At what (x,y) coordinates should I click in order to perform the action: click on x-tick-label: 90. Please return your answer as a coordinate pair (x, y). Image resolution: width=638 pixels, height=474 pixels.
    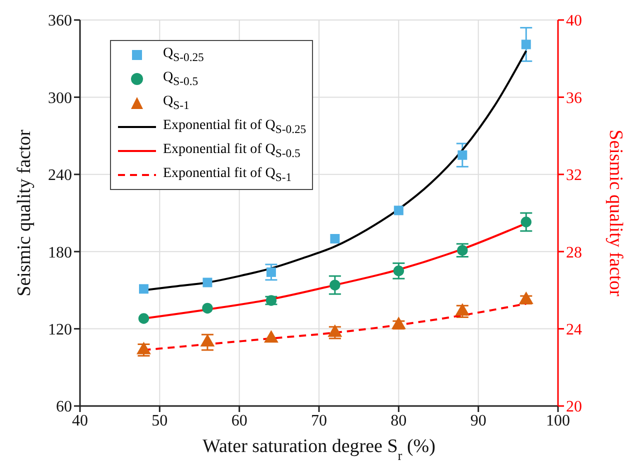
    Looking at the image, I should click on (478, 421).